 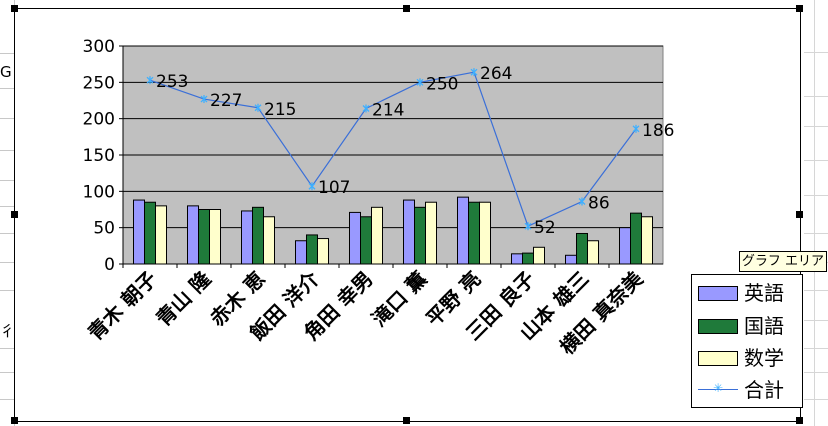 I want to click on x-category-label: 青木 朝子, so click(x=122, y=306).